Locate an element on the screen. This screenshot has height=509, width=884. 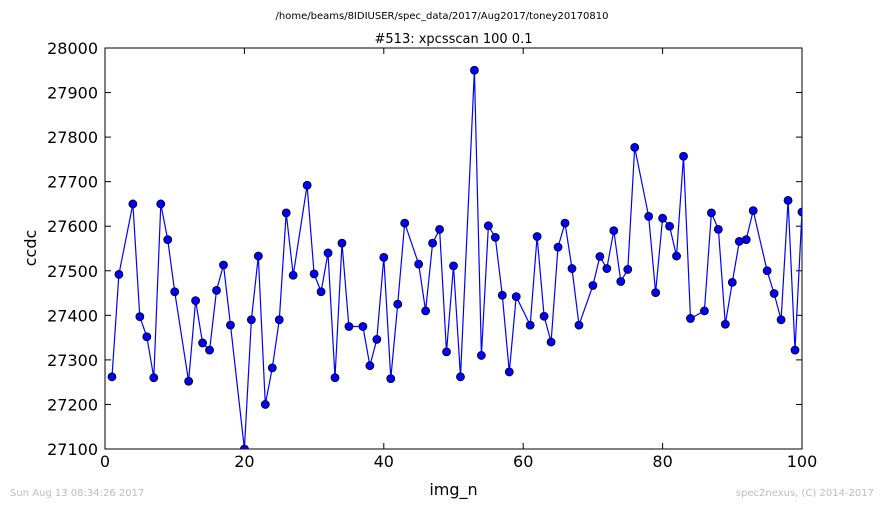
y-tick-label: 27400 is located at coordinates (72, 315).